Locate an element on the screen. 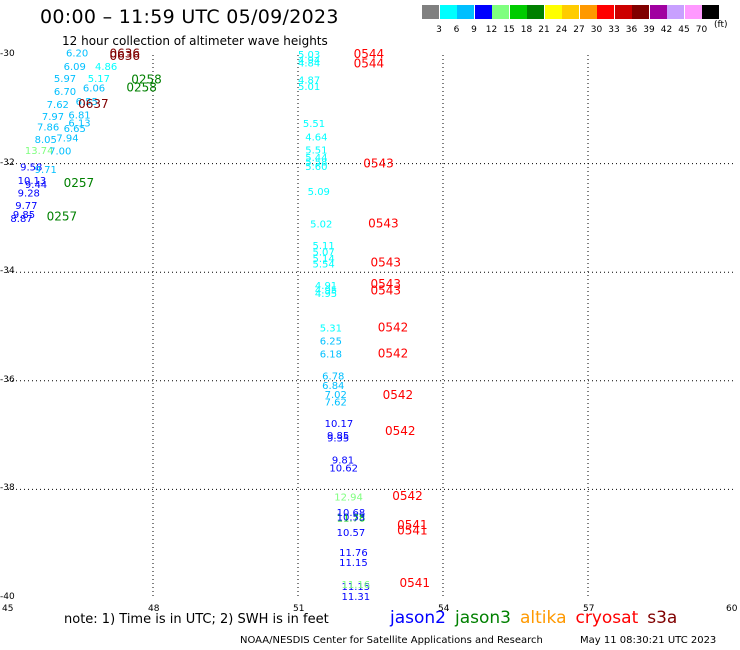 The height and width of the screenshot is (650, 740). wave-height-label: 5.60 is located at coordinates (316, 167).